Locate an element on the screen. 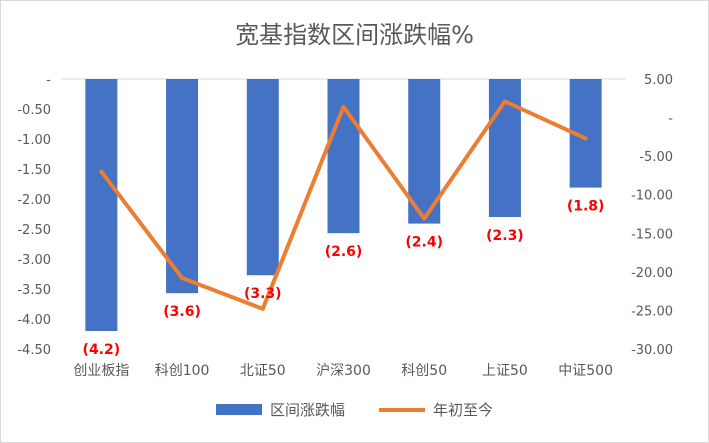 This screenshot has height=443, width=709. bar-data-label: (2.4) is located at coordinates (424, 243).